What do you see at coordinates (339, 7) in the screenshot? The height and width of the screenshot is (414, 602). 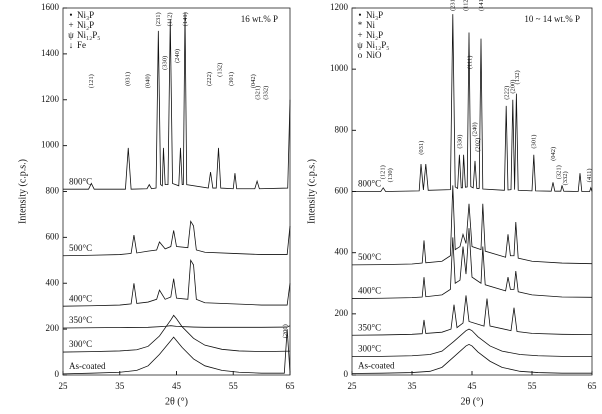 I see `y-tick-label: 1200` at bounding box center [339, 7].